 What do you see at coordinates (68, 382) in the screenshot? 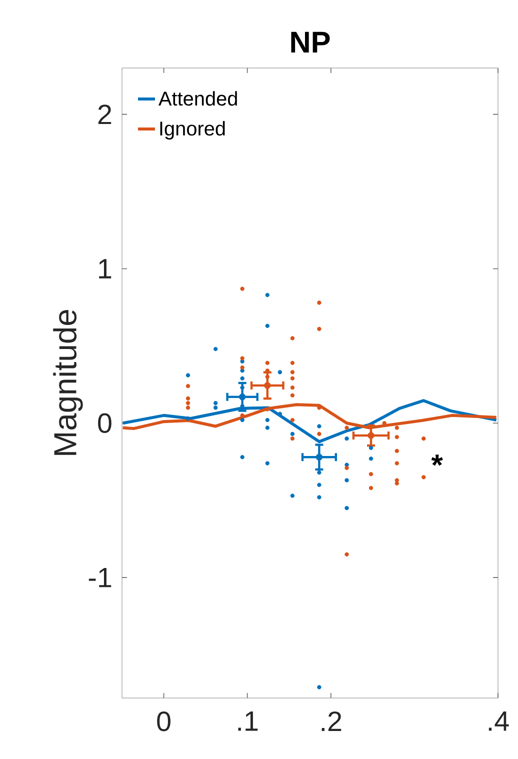
I see `y-axis-title: Magnitude` at bounding box center [68, 382].